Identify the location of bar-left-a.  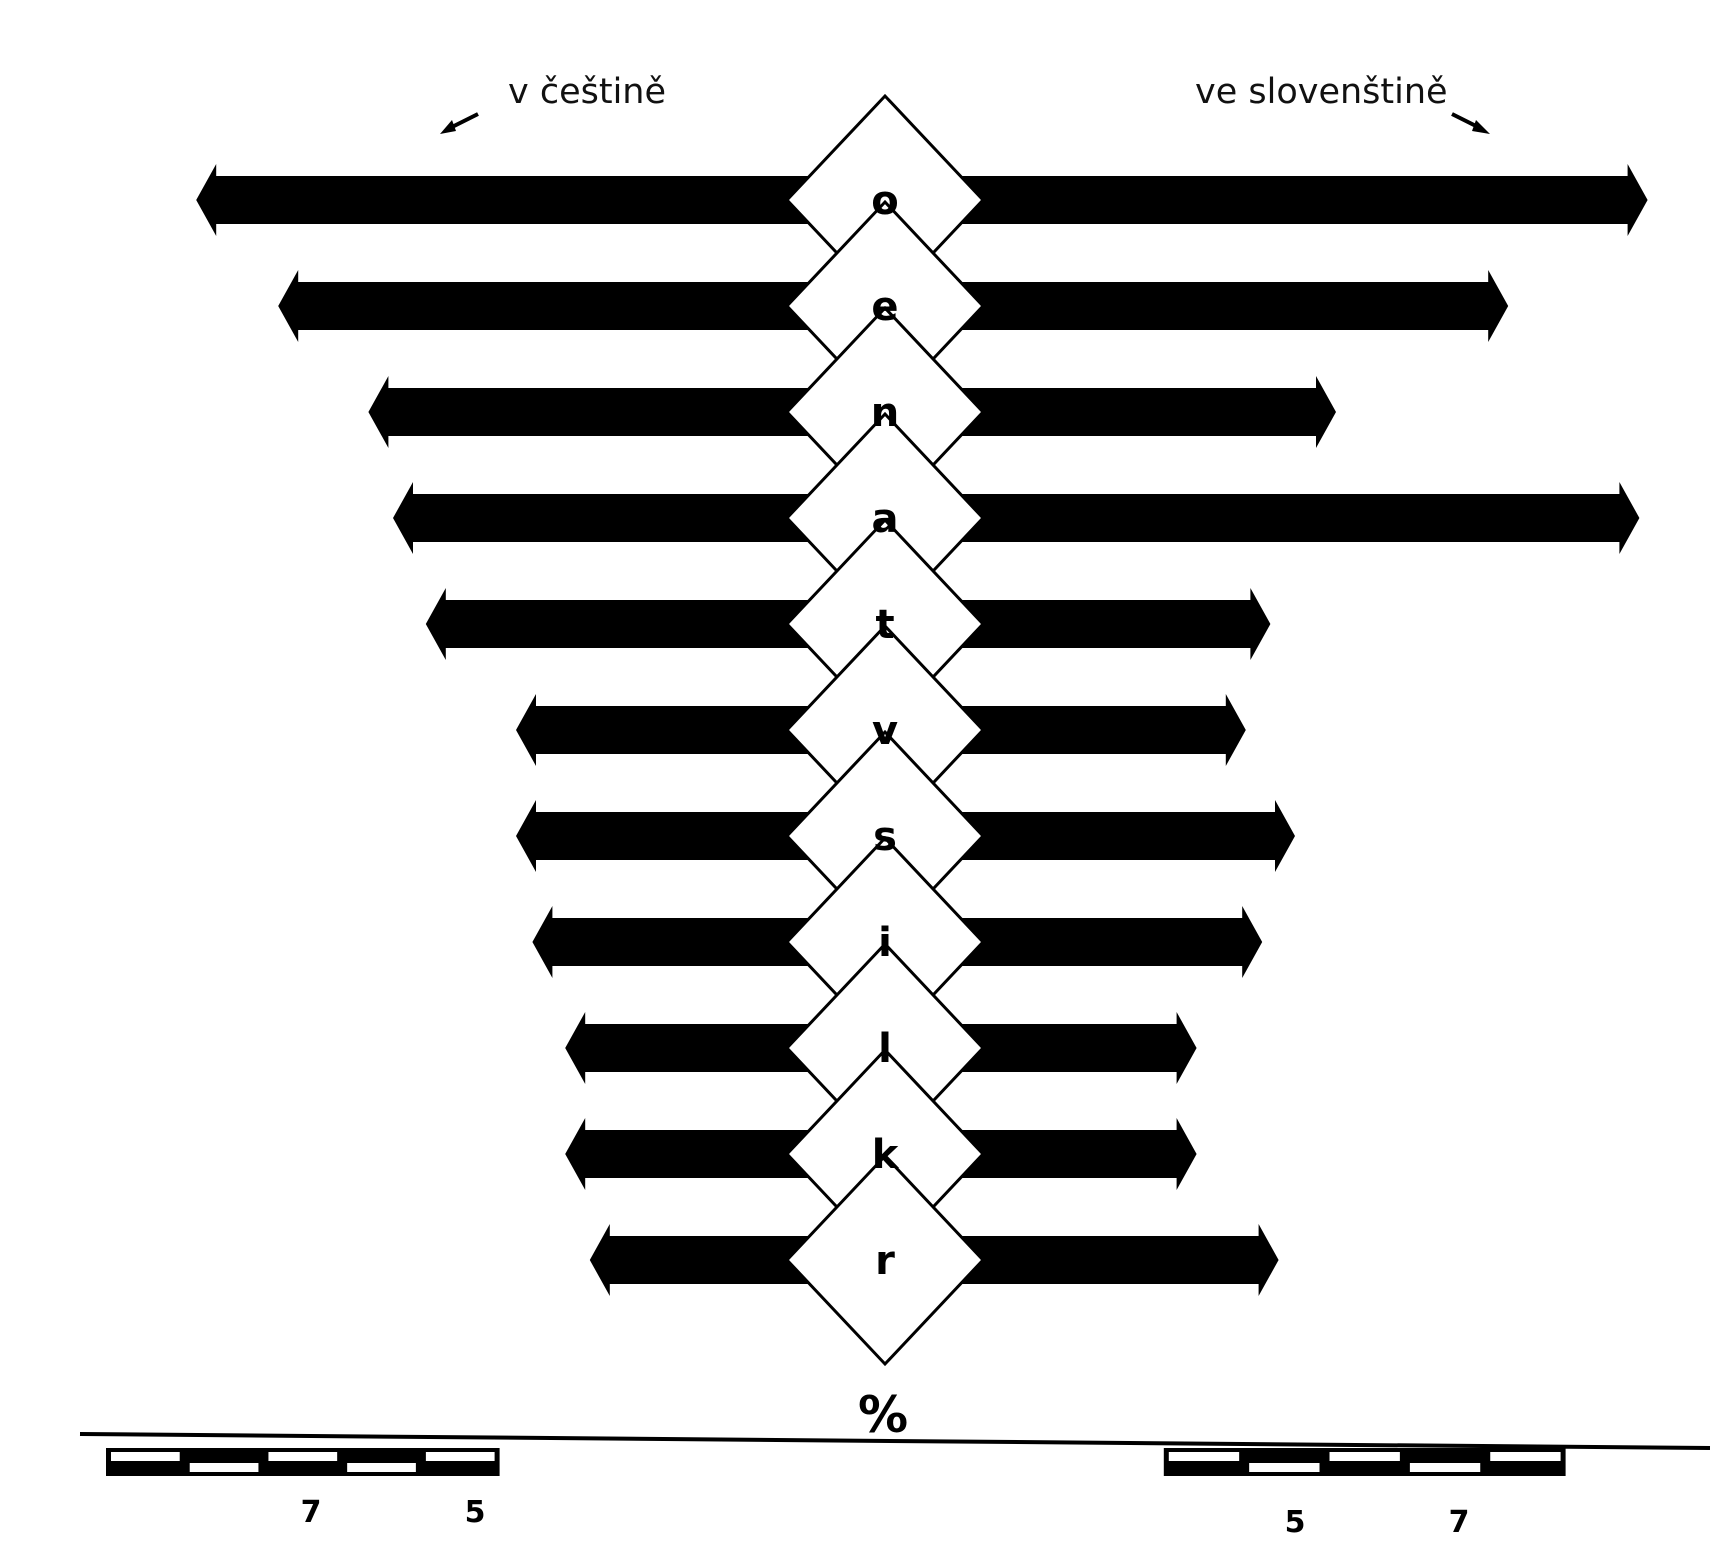
(639, 518).